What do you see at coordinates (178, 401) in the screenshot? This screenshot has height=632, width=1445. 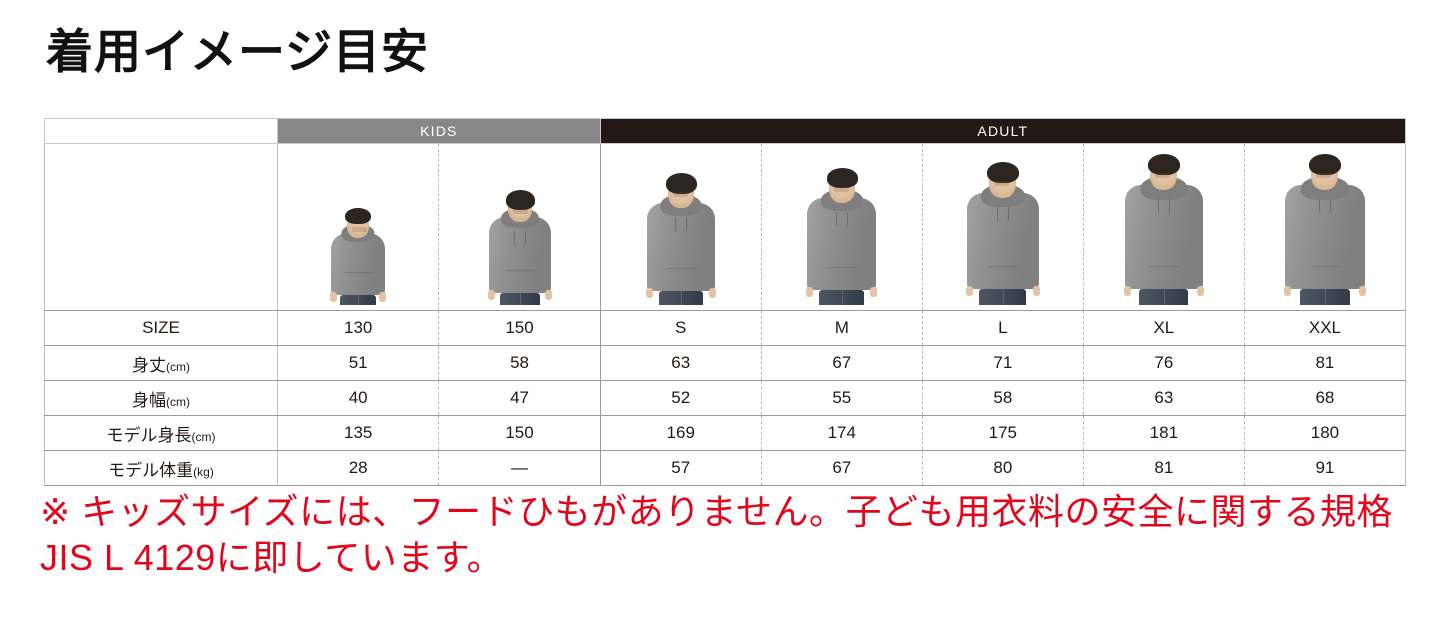 I see `row-label-body-width-unit: (cm)` at bounding box center [178, 401].